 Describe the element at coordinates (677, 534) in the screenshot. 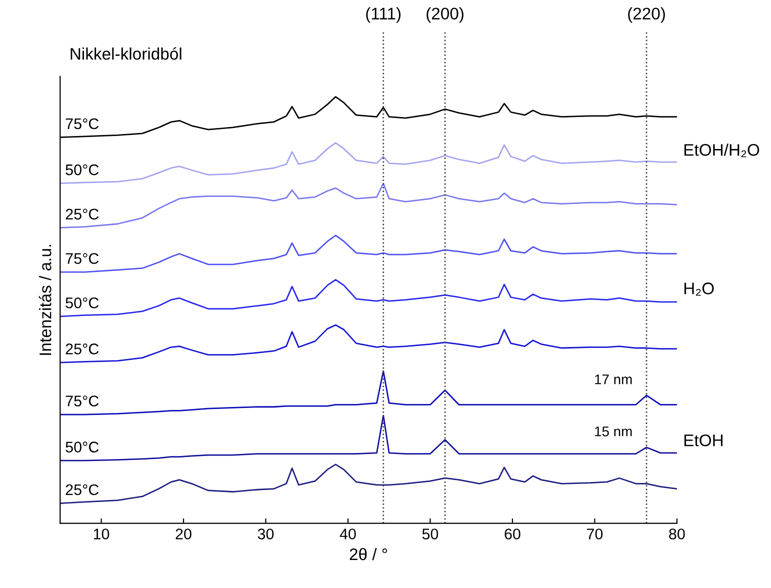

I see `x-tick-label: 80` at that location.